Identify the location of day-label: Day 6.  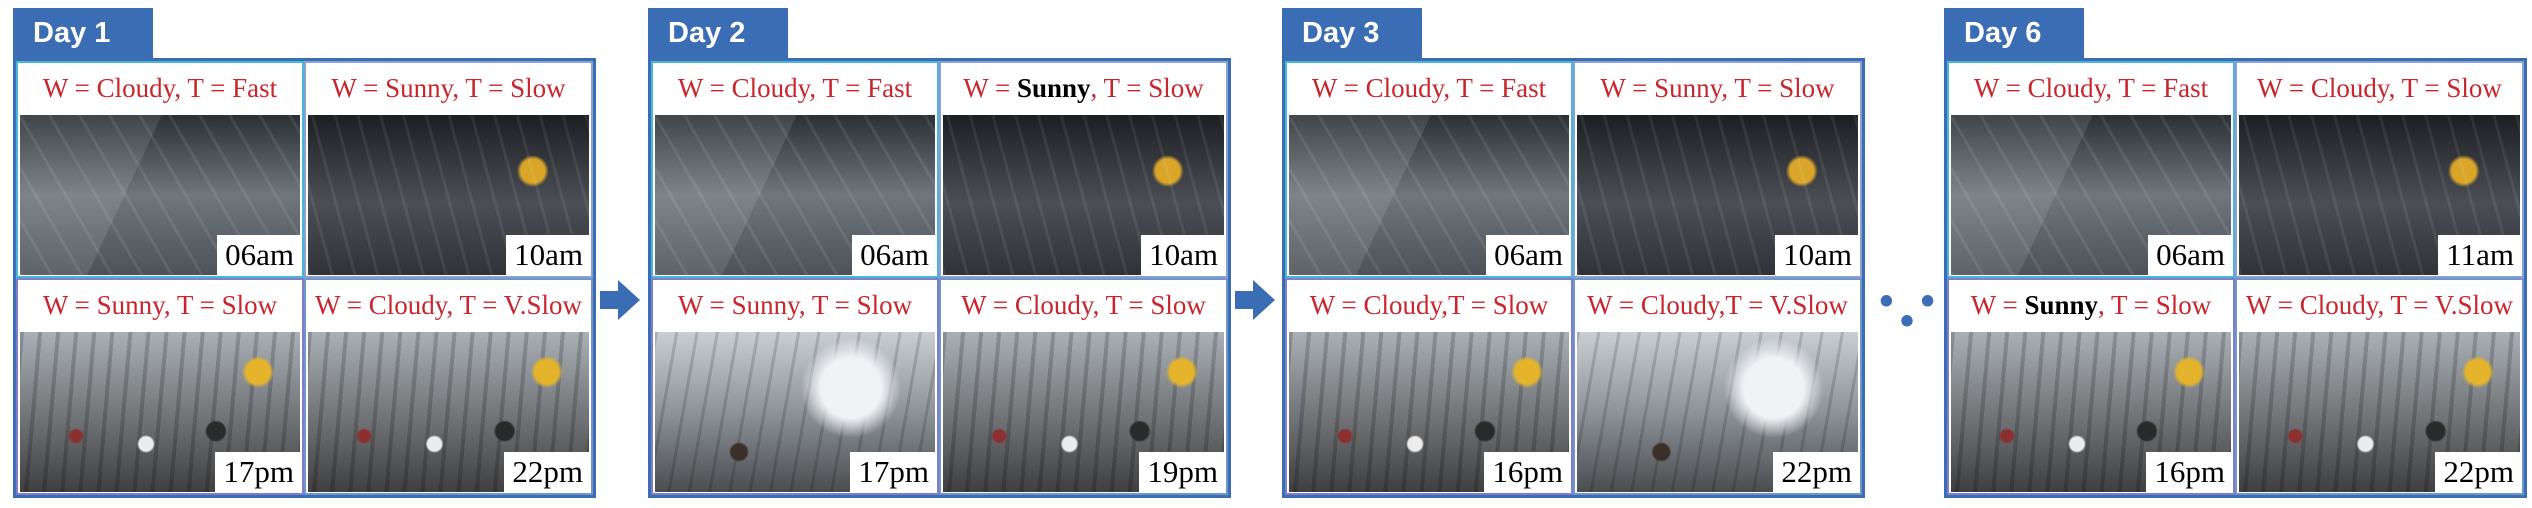
(2014, 33).